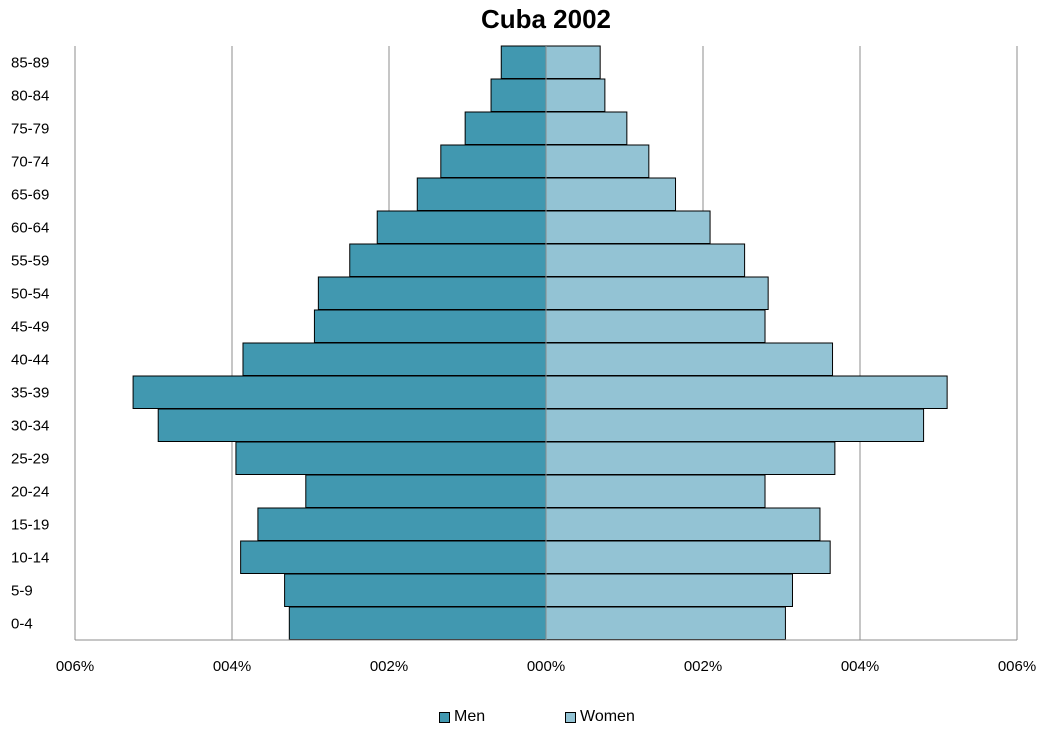 This screenshot has width=1046, height=734. What do you see at coordinates (30, 459) in the screenshot?
I see `y-tick-label-25-29: 25-29` at bounding box center [30, 459].